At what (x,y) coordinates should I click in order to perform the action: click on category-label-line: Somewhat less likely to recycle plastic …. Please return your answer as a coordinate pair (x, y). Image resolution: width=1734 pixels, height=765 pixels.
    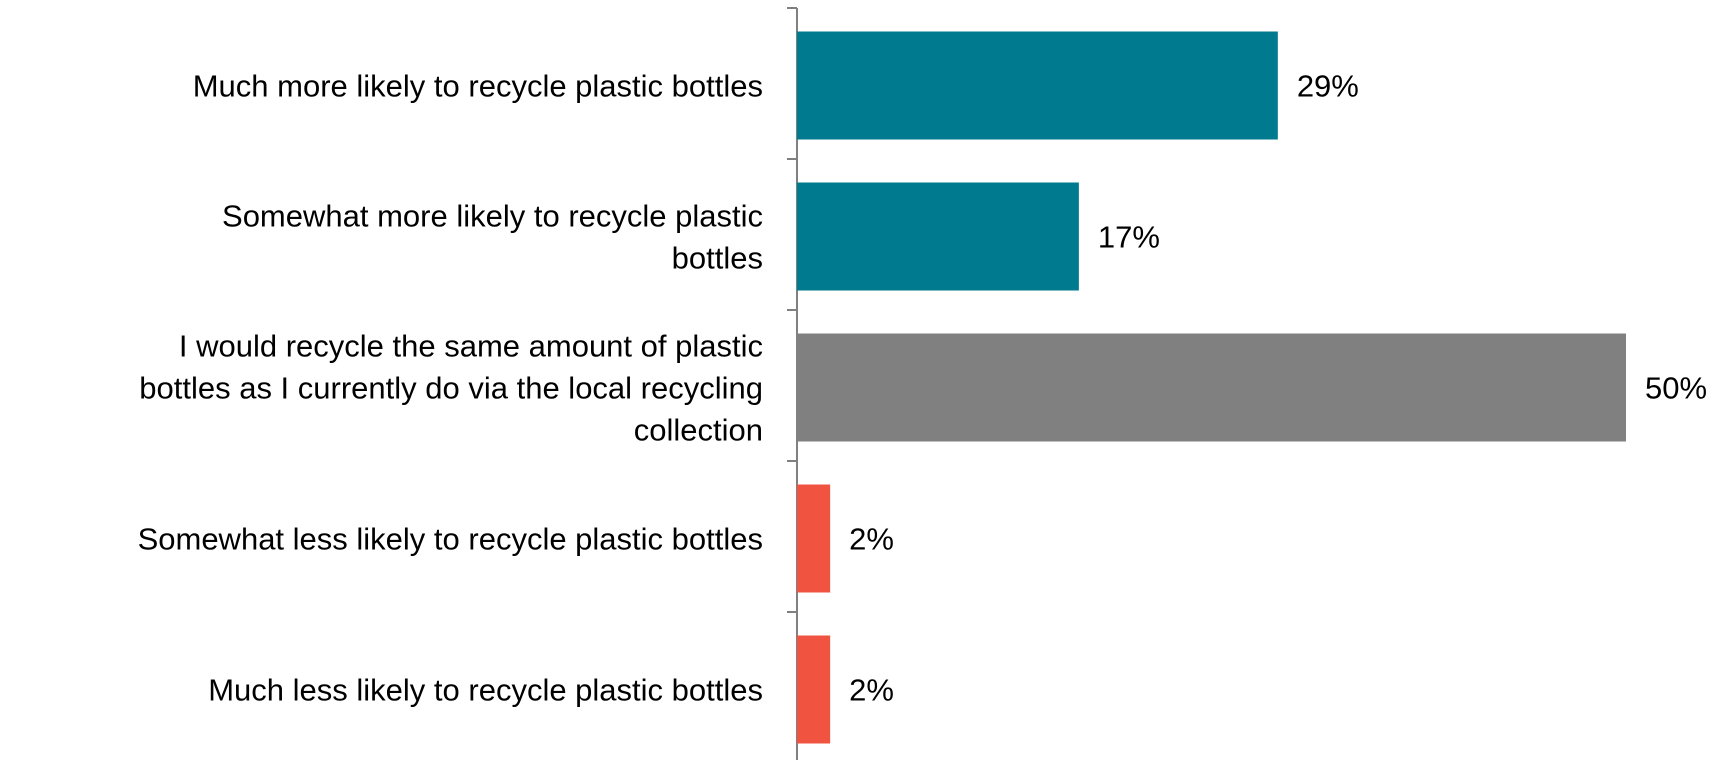
    Looking at the image, I should click on (450, 538).